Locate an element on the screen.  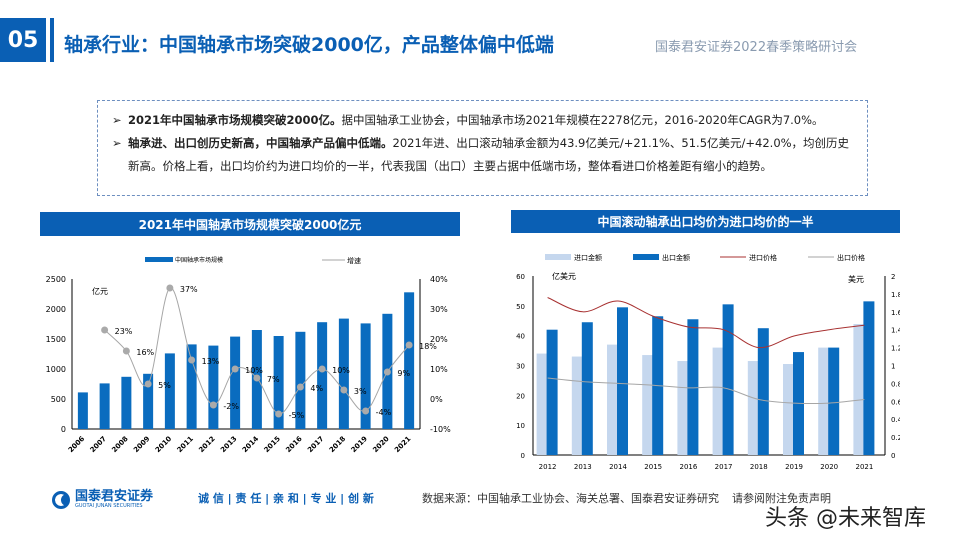
data-label: 18% is located at coordinates (428, 346).